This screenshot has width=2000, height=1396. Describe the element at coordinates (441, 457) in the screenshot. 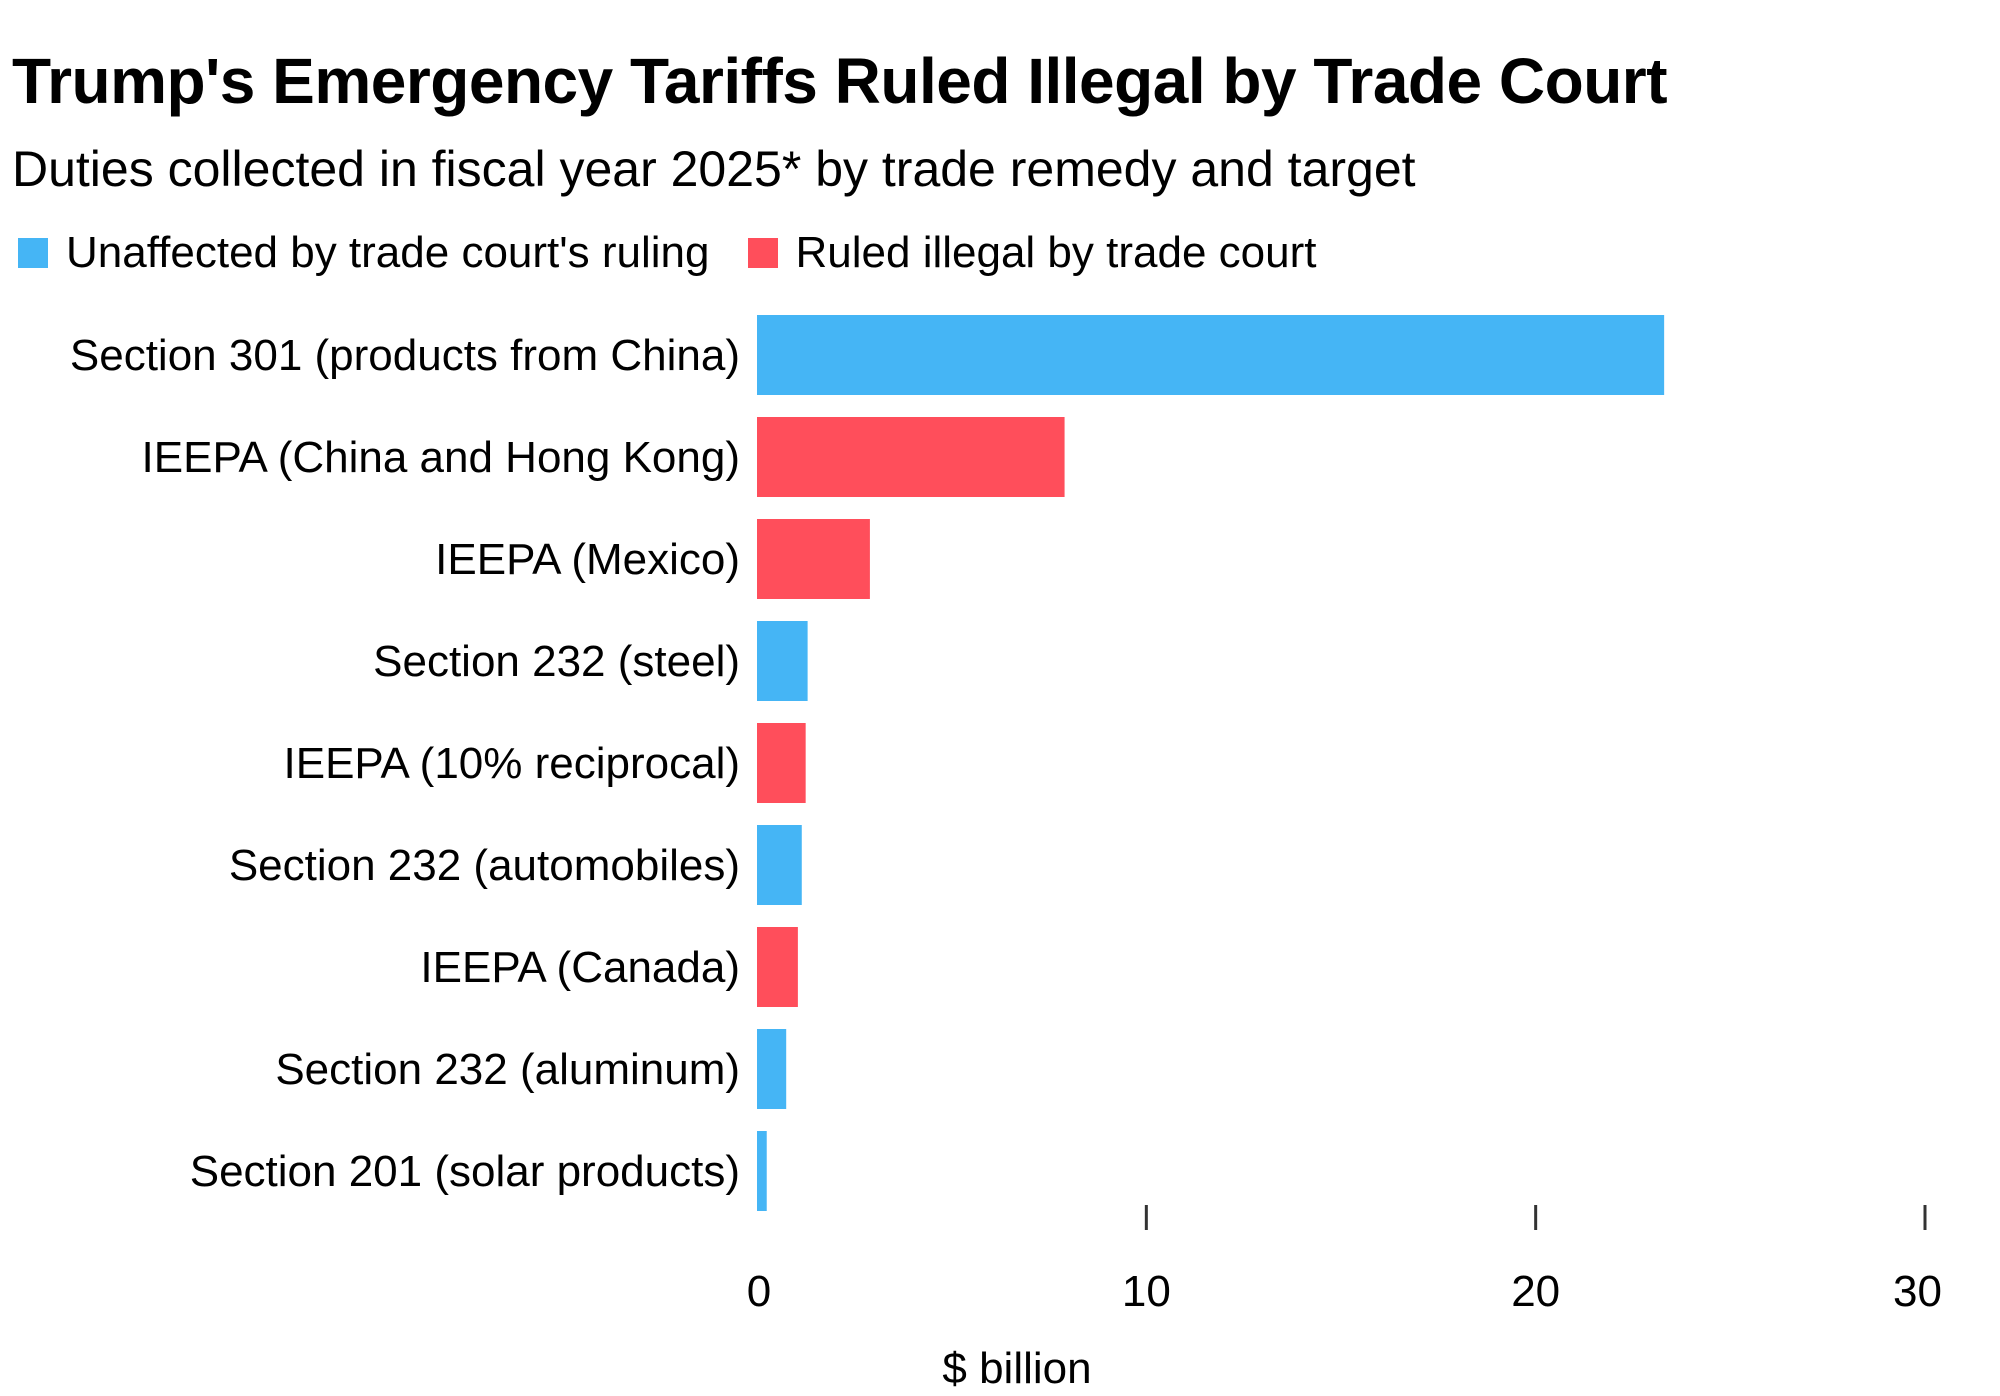

I see `category-label-1: IEEPA (China and Hong Kong)` at that location.